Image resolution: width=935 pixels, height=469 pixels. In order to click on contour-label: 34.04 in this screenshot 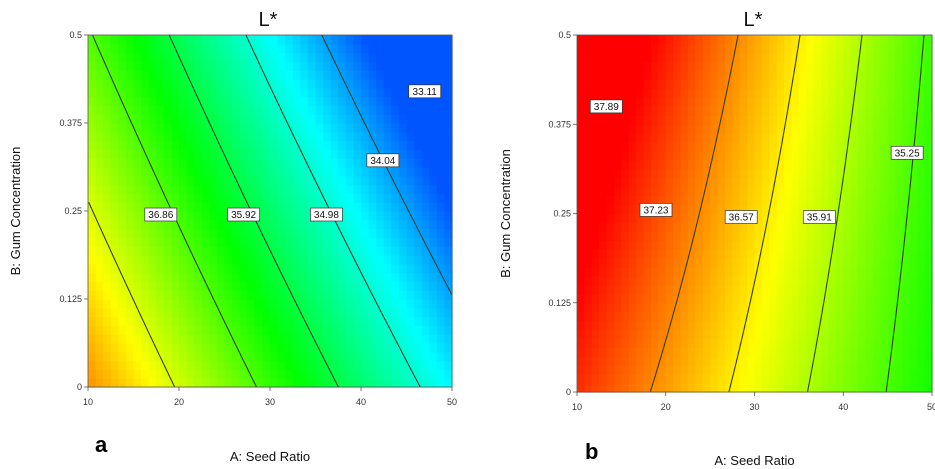, I will do `click(382, 161)`.